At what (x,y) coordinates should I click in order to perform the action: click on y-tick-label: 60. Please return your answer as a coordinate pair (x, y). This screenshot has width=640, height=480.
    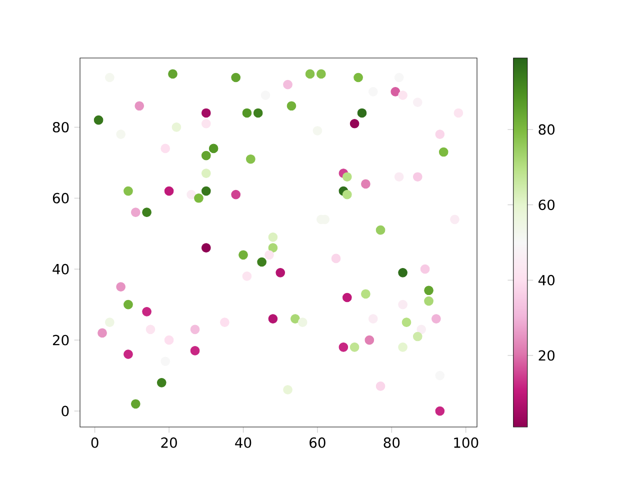
    Looking at the image, I should click on (60, 198).